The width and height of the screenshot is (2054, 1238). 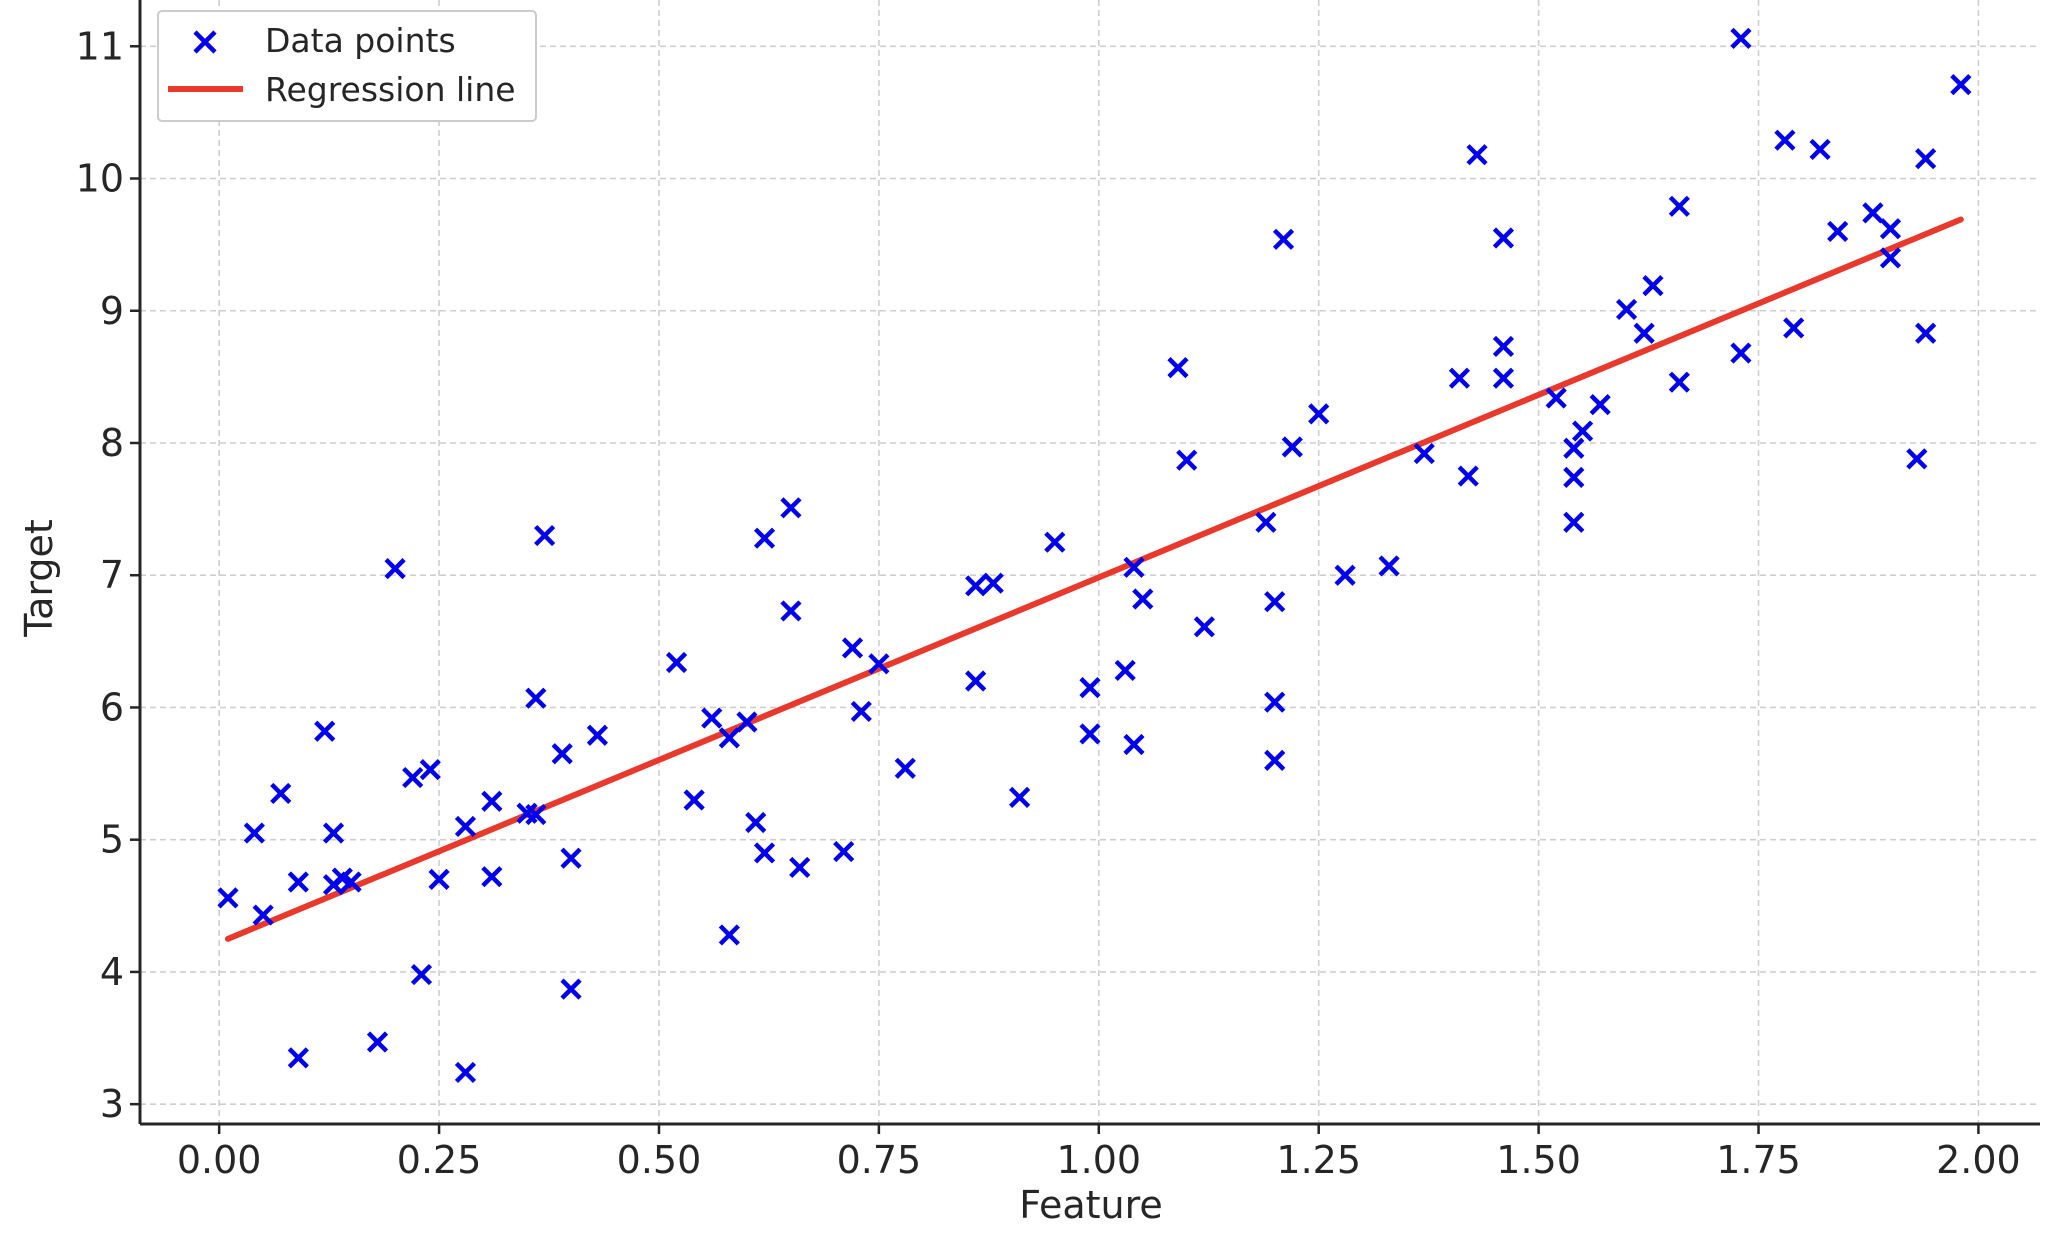 I want to click on y-tick-label: 10, so click(x=100, y=179).